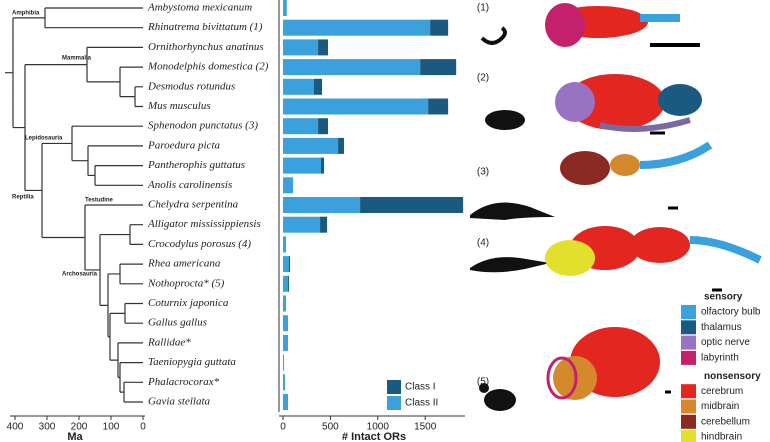 Image resolution: width=770 pixels, height=442 pixels. What do you see at coordinates (177, 323) in the screenshot?
I see `species-label: Gallus gallus` at bounding box center [177, 323].